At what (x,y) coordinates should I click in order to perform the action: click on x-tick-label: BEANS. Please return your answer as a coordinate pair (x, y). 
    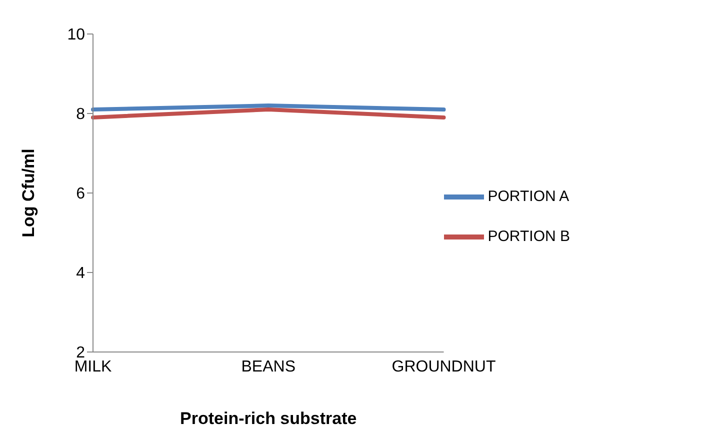
    Looking at the image, I should click on (268, 367).